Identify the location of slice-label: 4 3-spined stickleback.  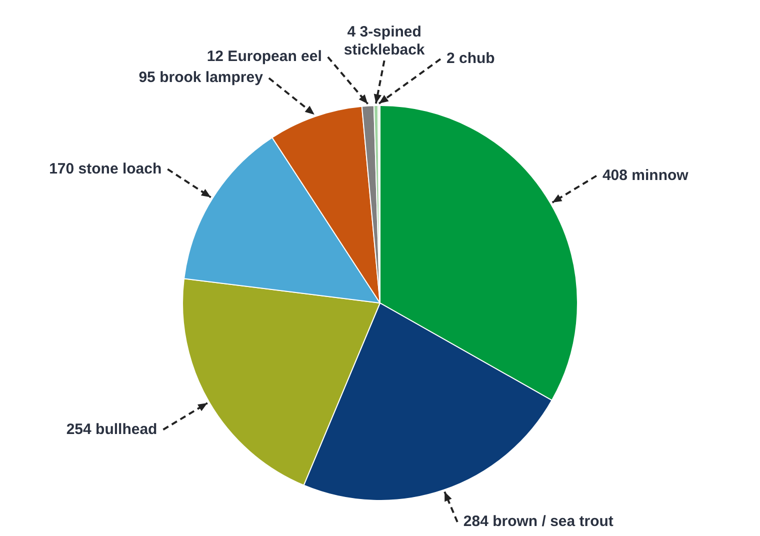
(385, 41).